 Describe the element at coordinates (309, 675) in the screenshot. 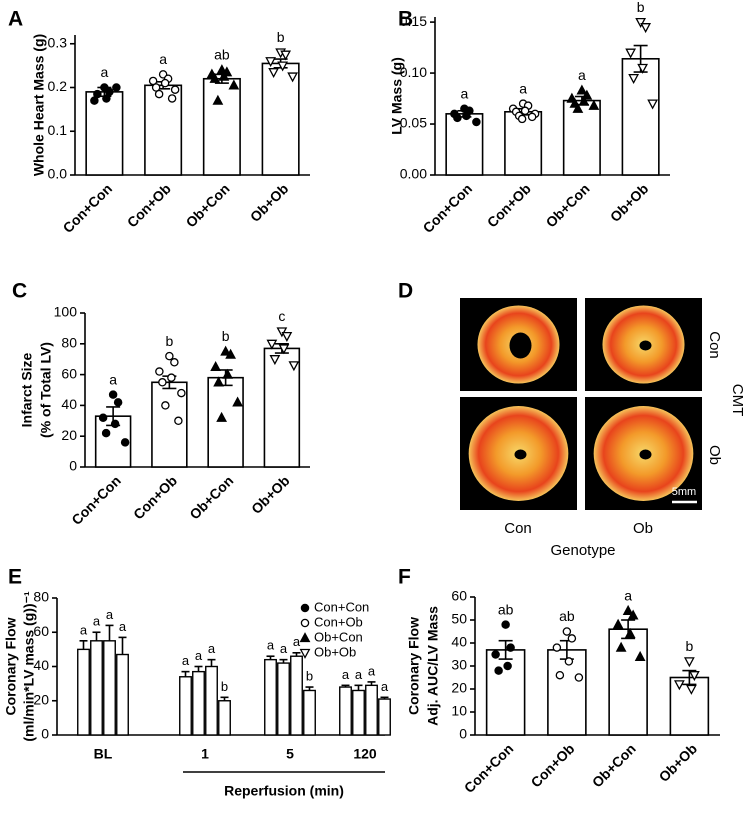

I see `significance-letter: b` at that location.